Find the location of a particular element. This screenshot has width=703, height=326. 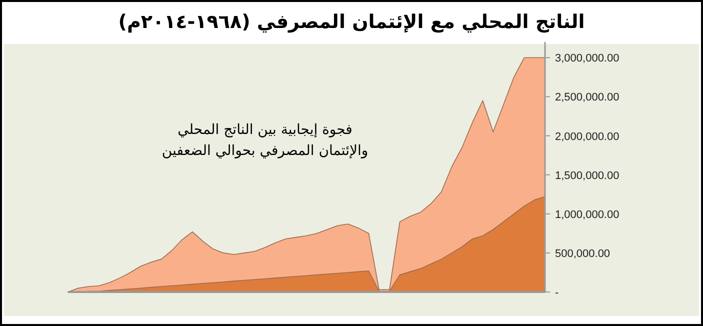

y-tick-label: 2,500,000.00 is located at coordinates (587, 98).